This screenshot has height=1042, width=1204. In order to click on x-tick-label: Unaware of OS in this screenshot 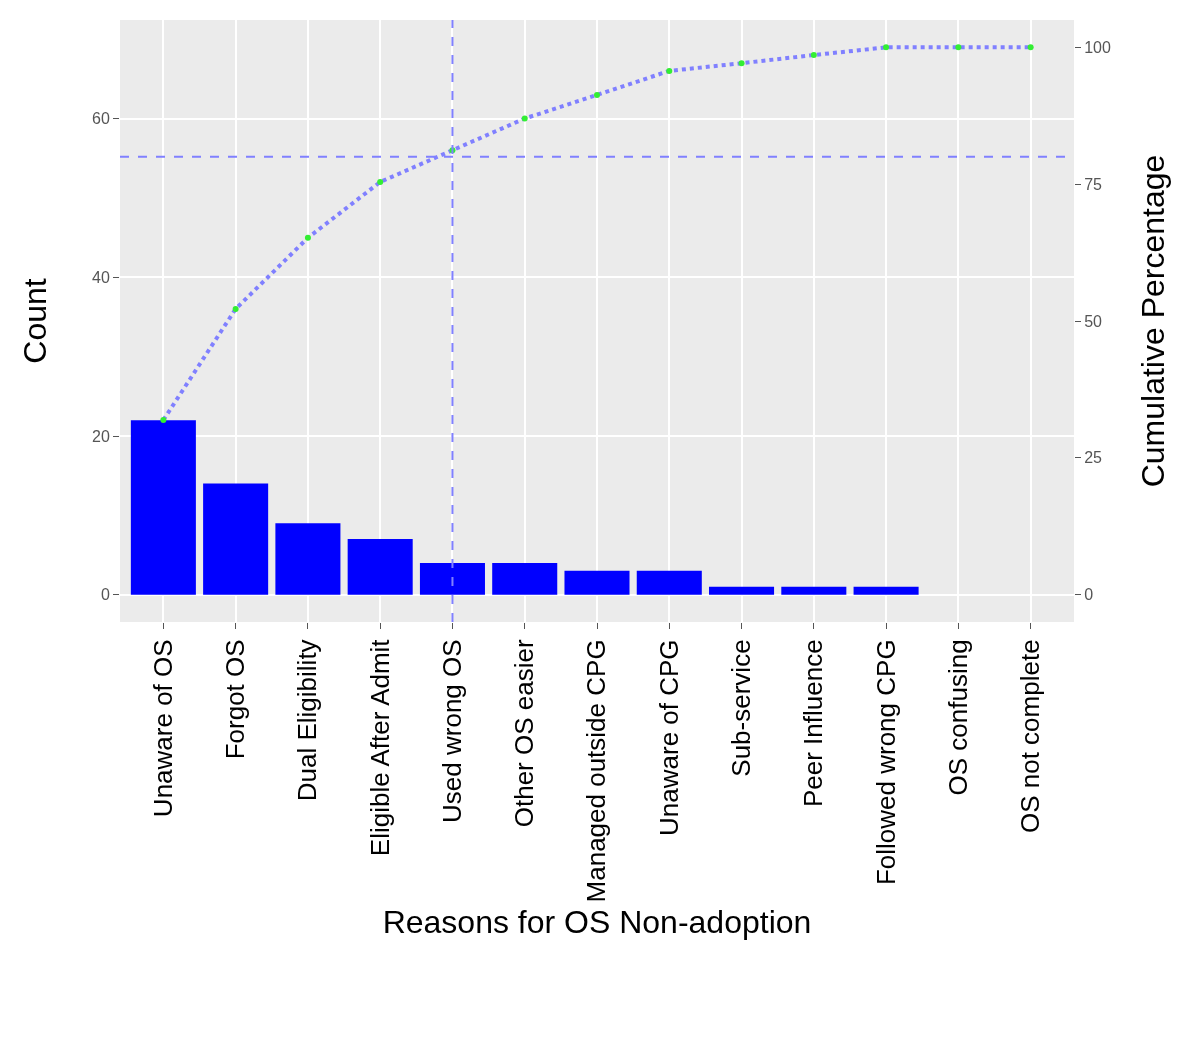, I will do `click(162, 728)`.